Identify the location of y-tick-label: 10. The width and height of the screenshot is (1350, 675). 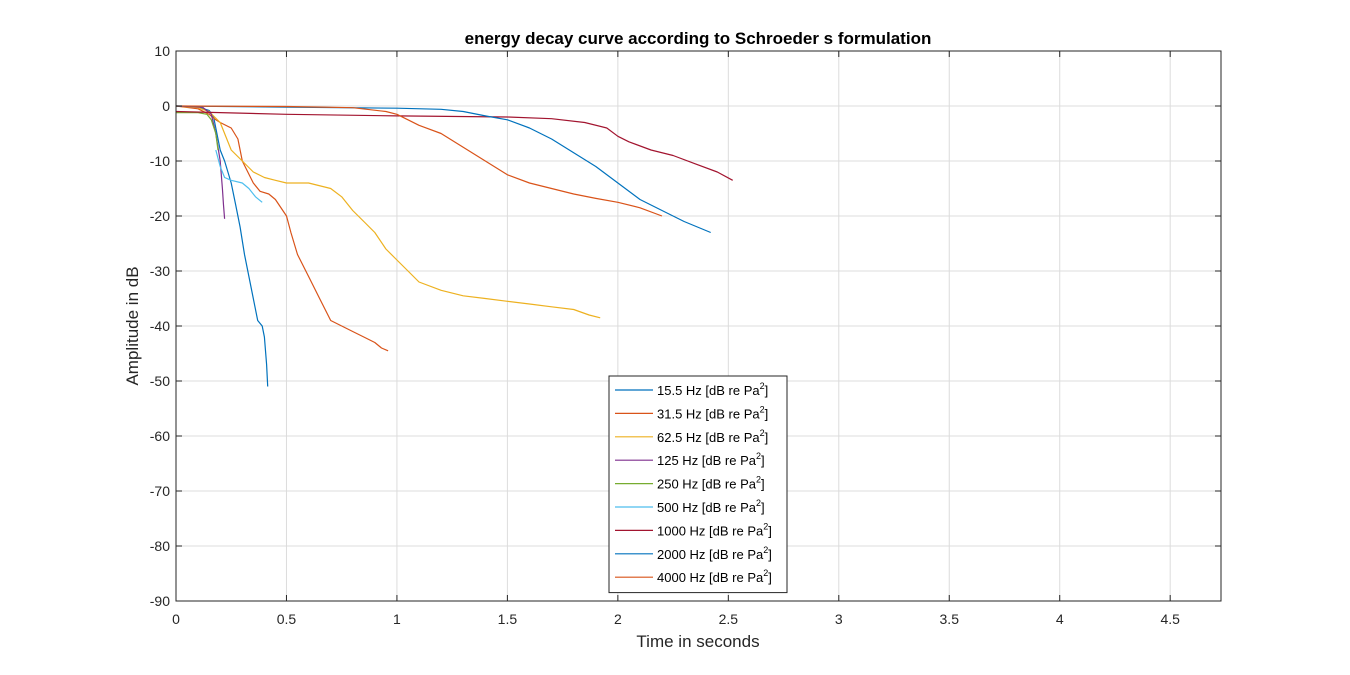
(162, 51).